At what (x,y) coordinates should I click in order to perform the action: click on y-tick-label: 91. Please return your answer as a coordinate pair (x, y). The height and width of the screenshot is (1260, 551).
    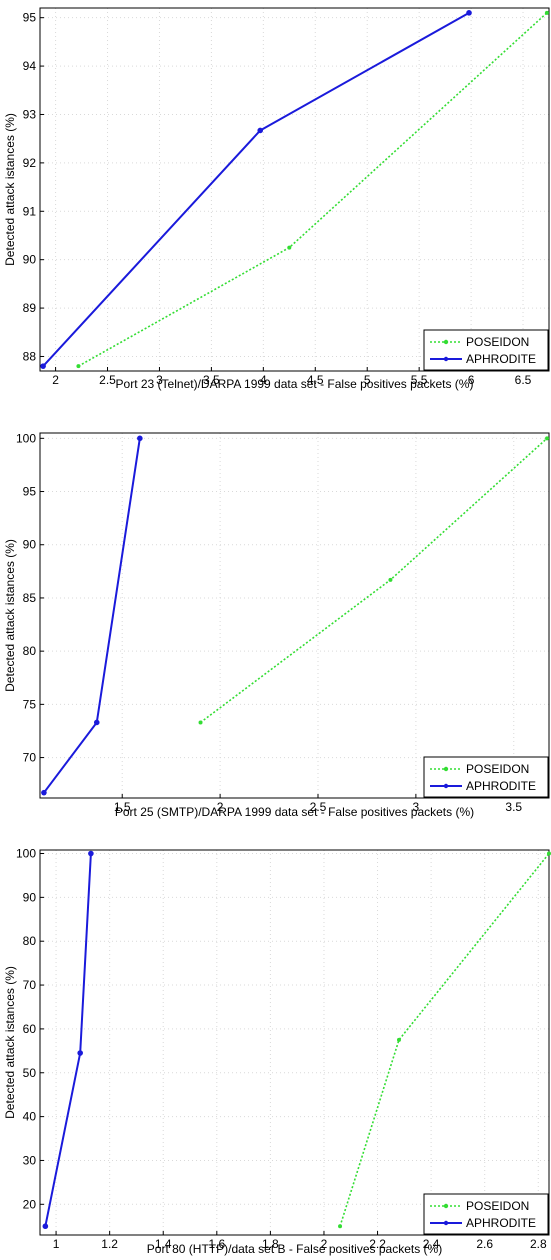
    Looking at the image, I should click on (30, 211).